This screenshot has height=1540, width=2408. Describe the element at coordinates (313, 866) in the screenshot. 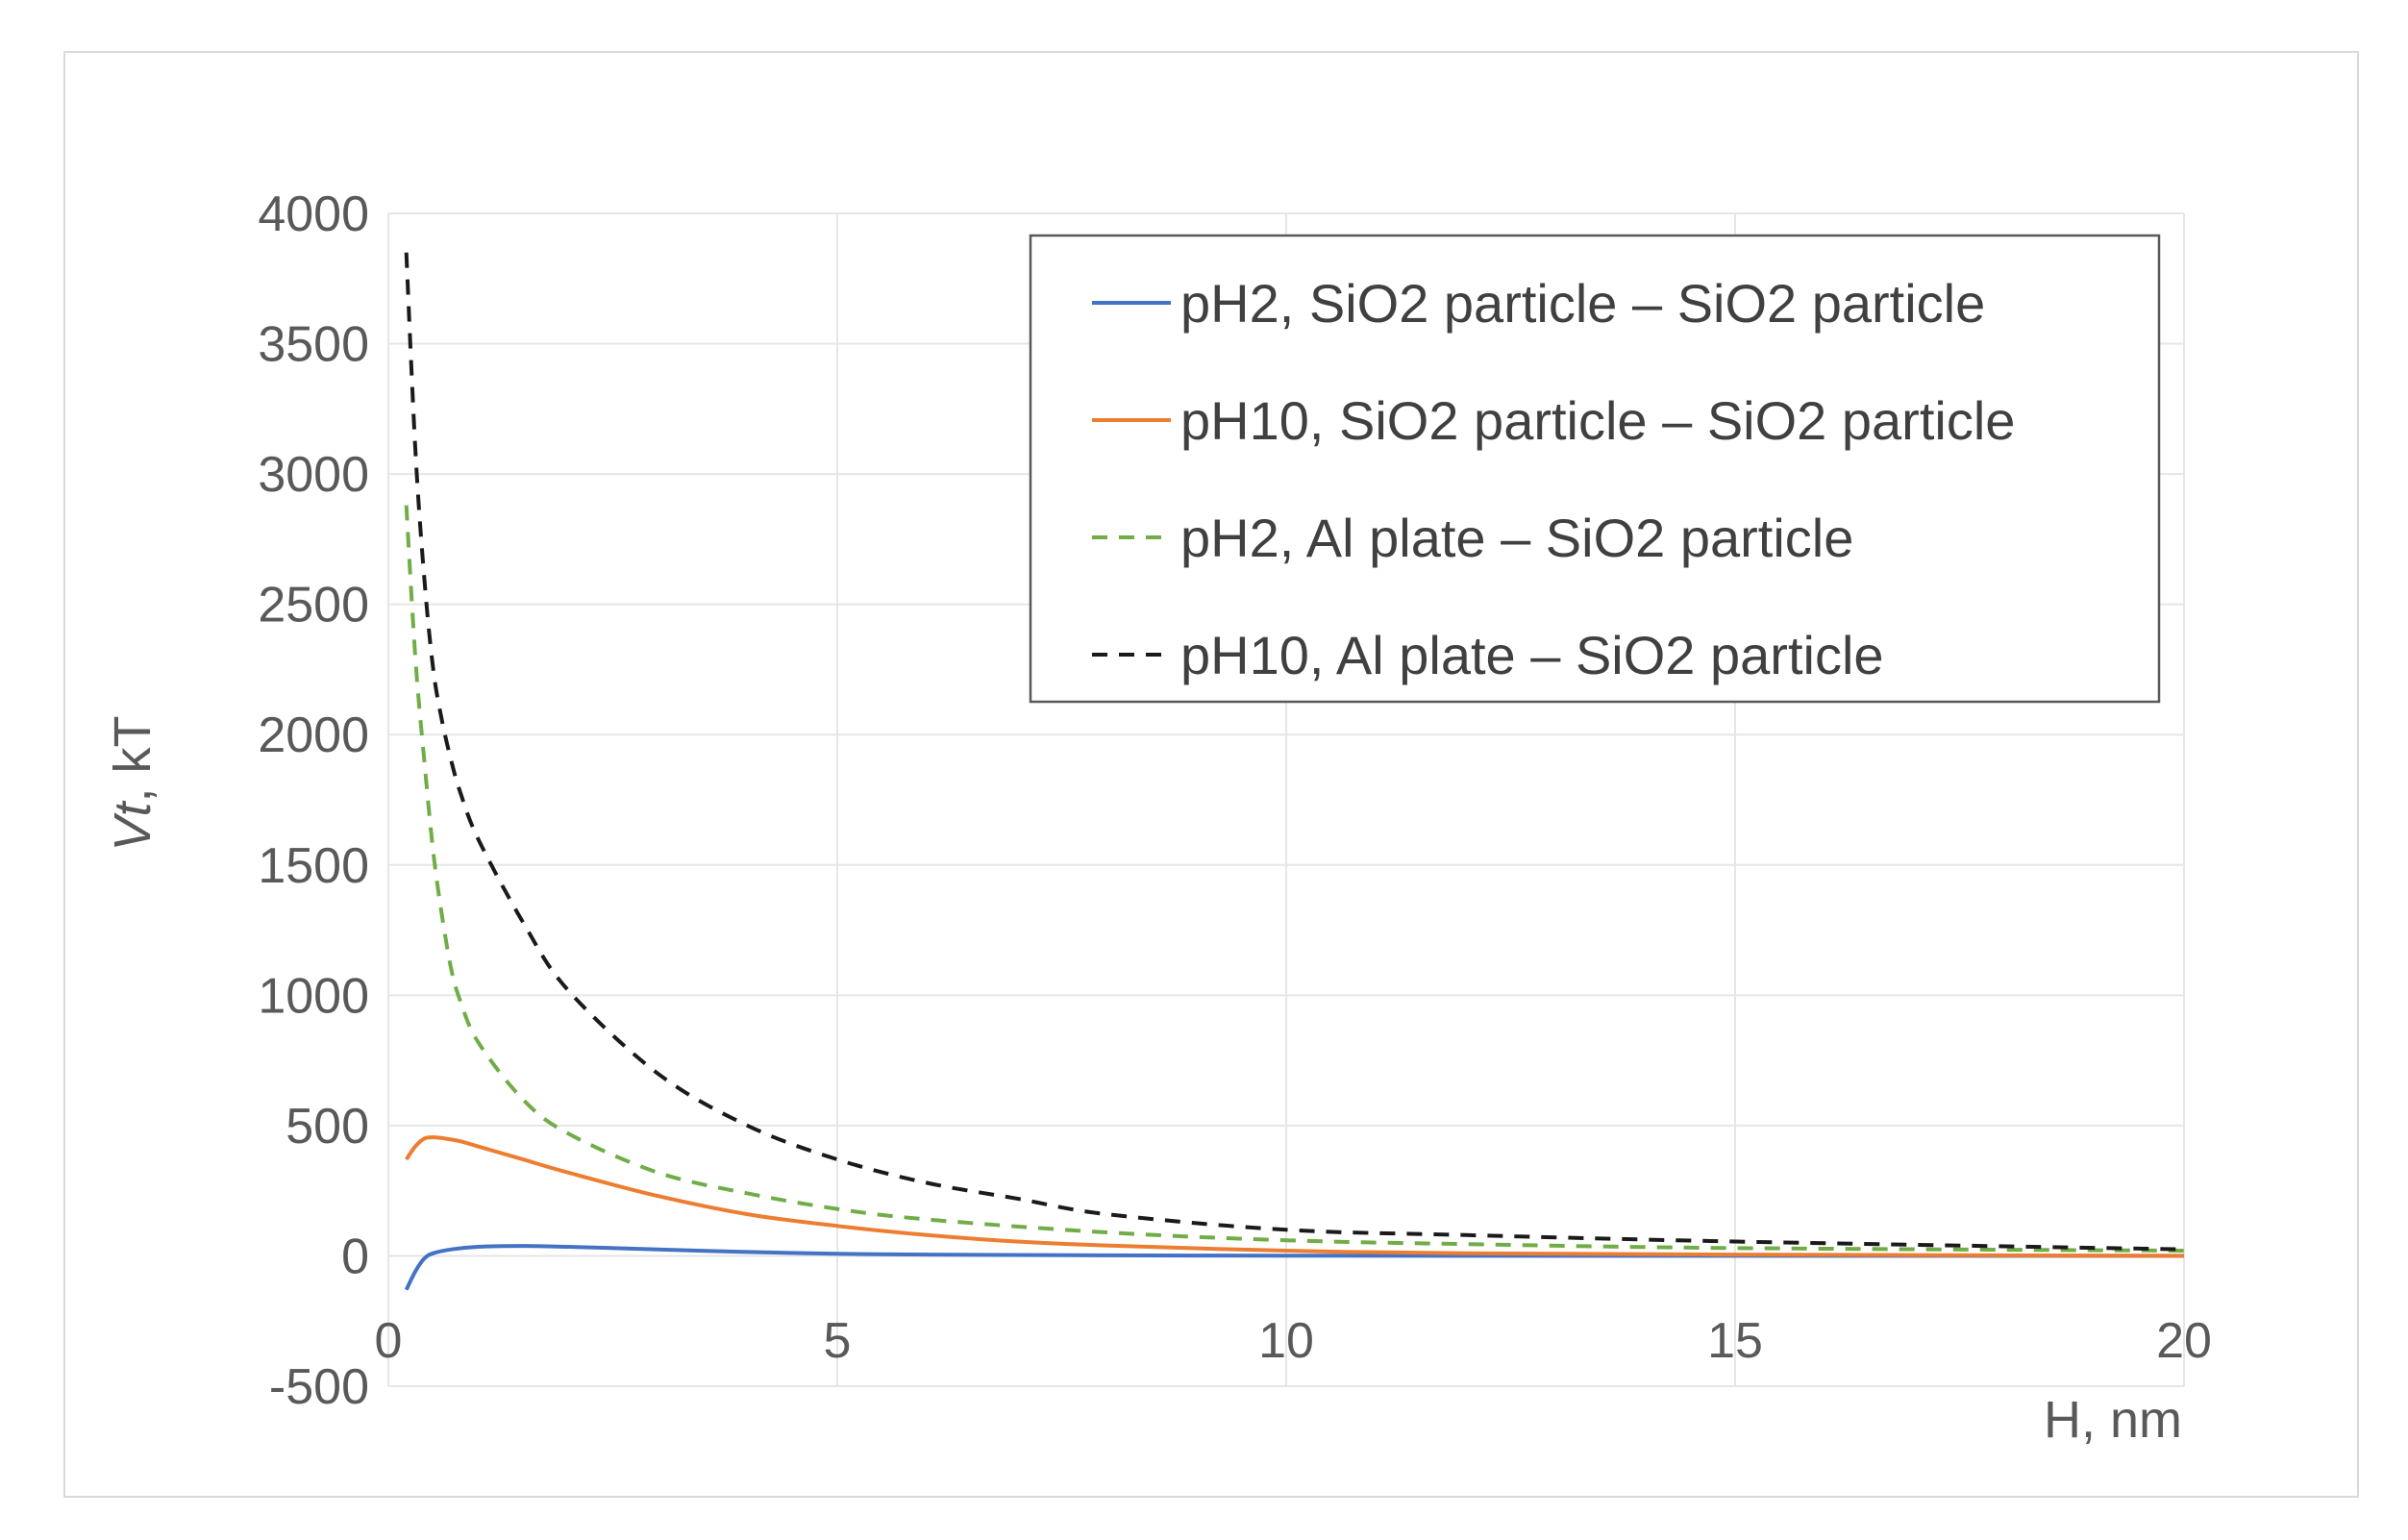

I see `y-tick-label-4: 1500` at that location.